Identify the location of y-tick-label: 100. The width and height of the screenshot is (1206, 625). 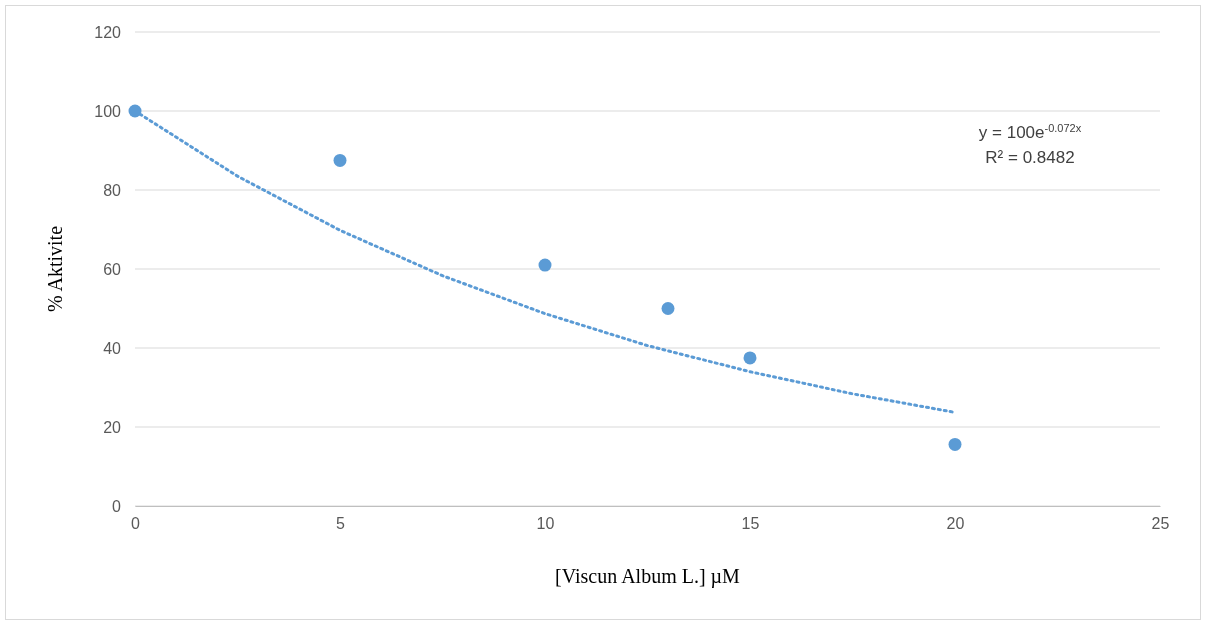
(108, 111).